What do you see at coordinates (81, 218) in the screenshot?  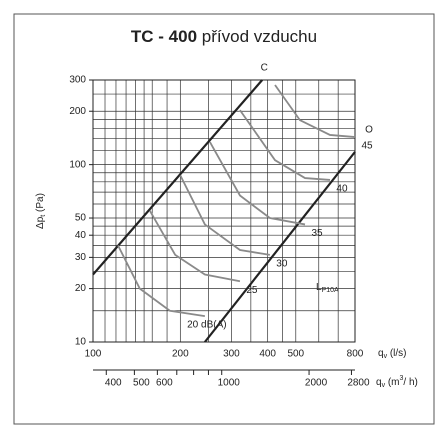 I see `y-tick-label: 50` at bounding box center [81, 218].